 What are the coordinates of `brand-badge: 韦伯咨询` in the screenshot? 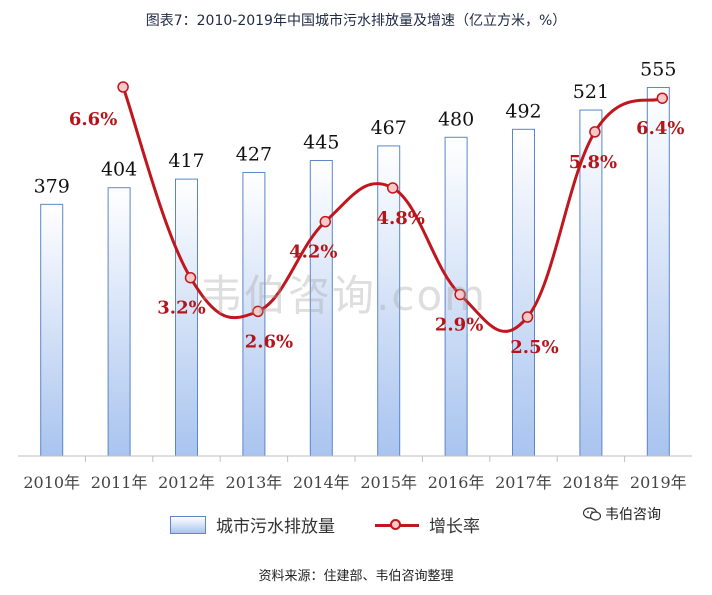 It's located at (622, 514).